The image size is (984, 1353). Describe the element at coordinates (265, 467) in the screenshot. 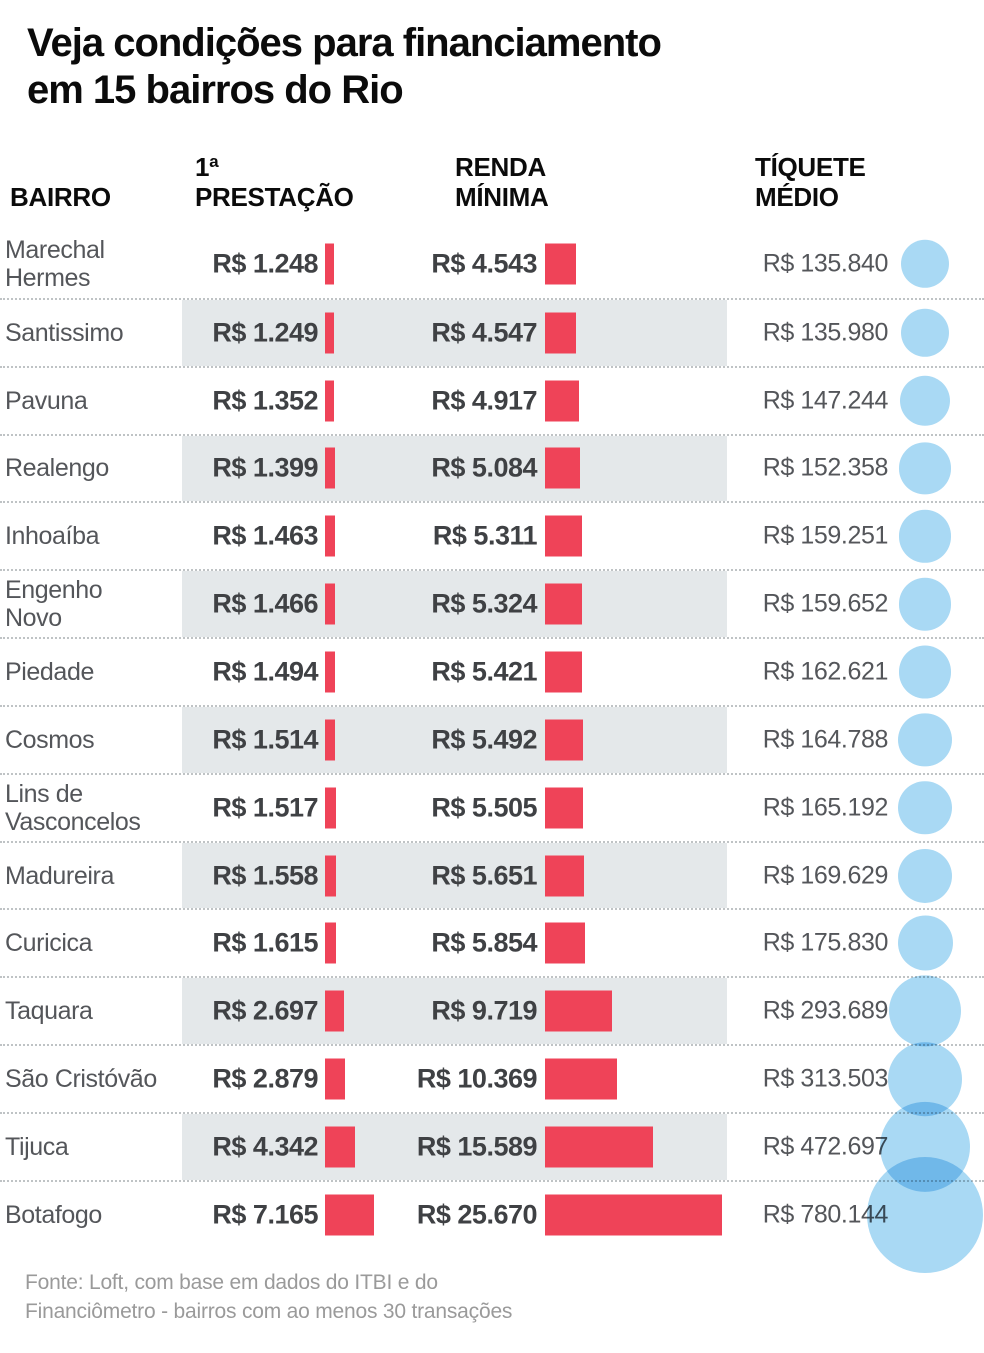

I see `prestacao-value: R$ 1.399` at that location.